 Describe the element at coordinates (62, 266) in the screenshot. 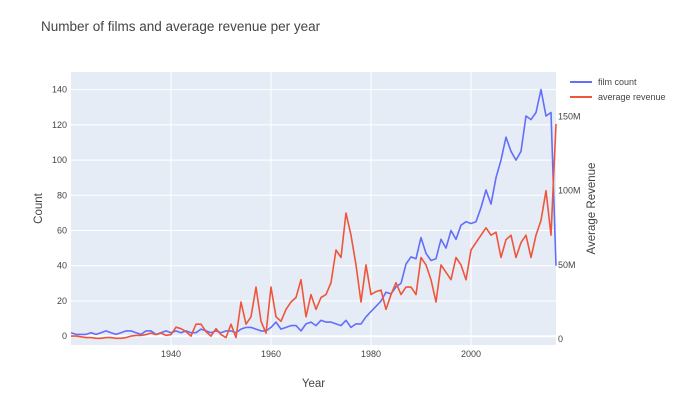

I see `y-tick-label: 40` at that location.